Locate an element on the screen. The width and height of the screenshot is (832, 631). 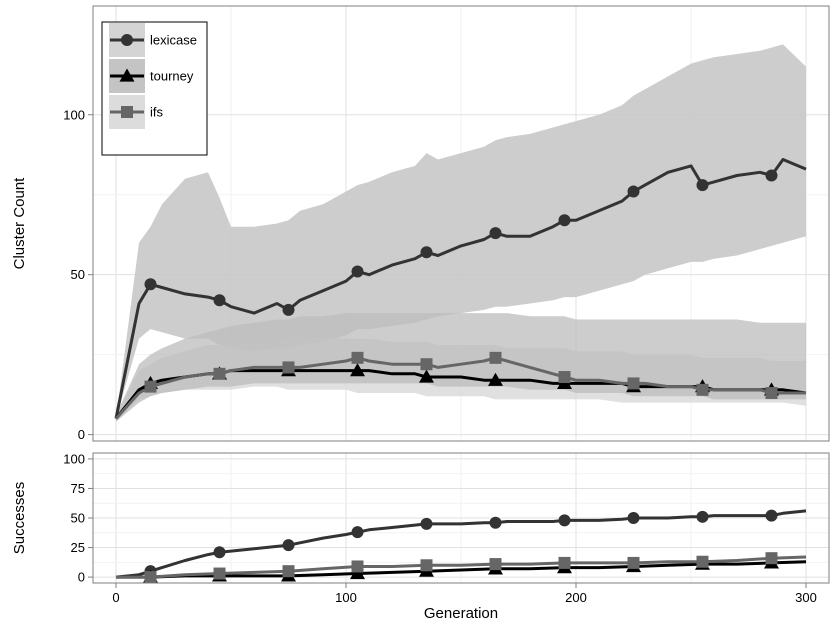
top-y-axis-ticks: 0 50 100 is located at coordinates (78, 274).